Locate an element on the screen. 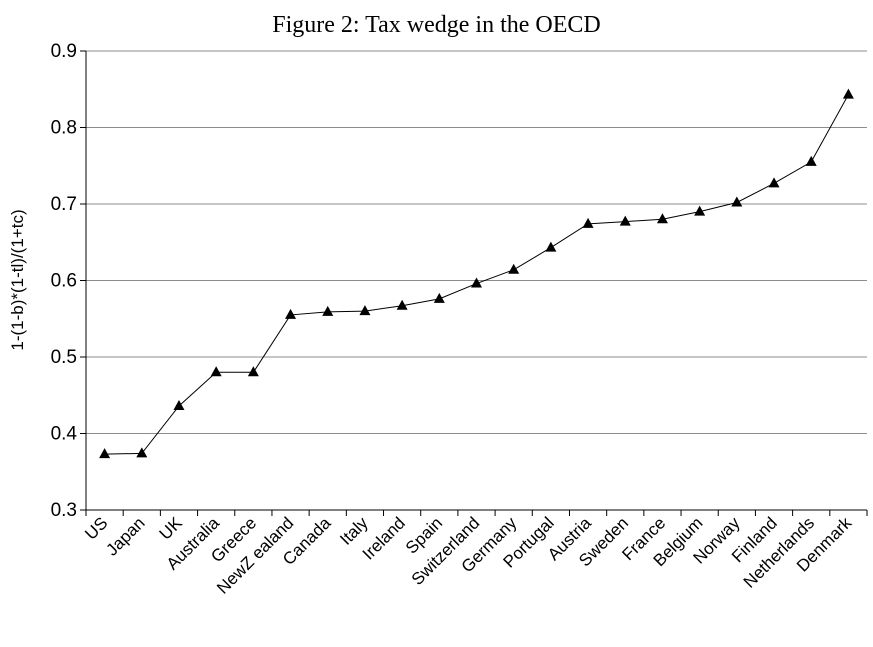  y-tick-label: 0.5 is located at coordinates (64, 357).